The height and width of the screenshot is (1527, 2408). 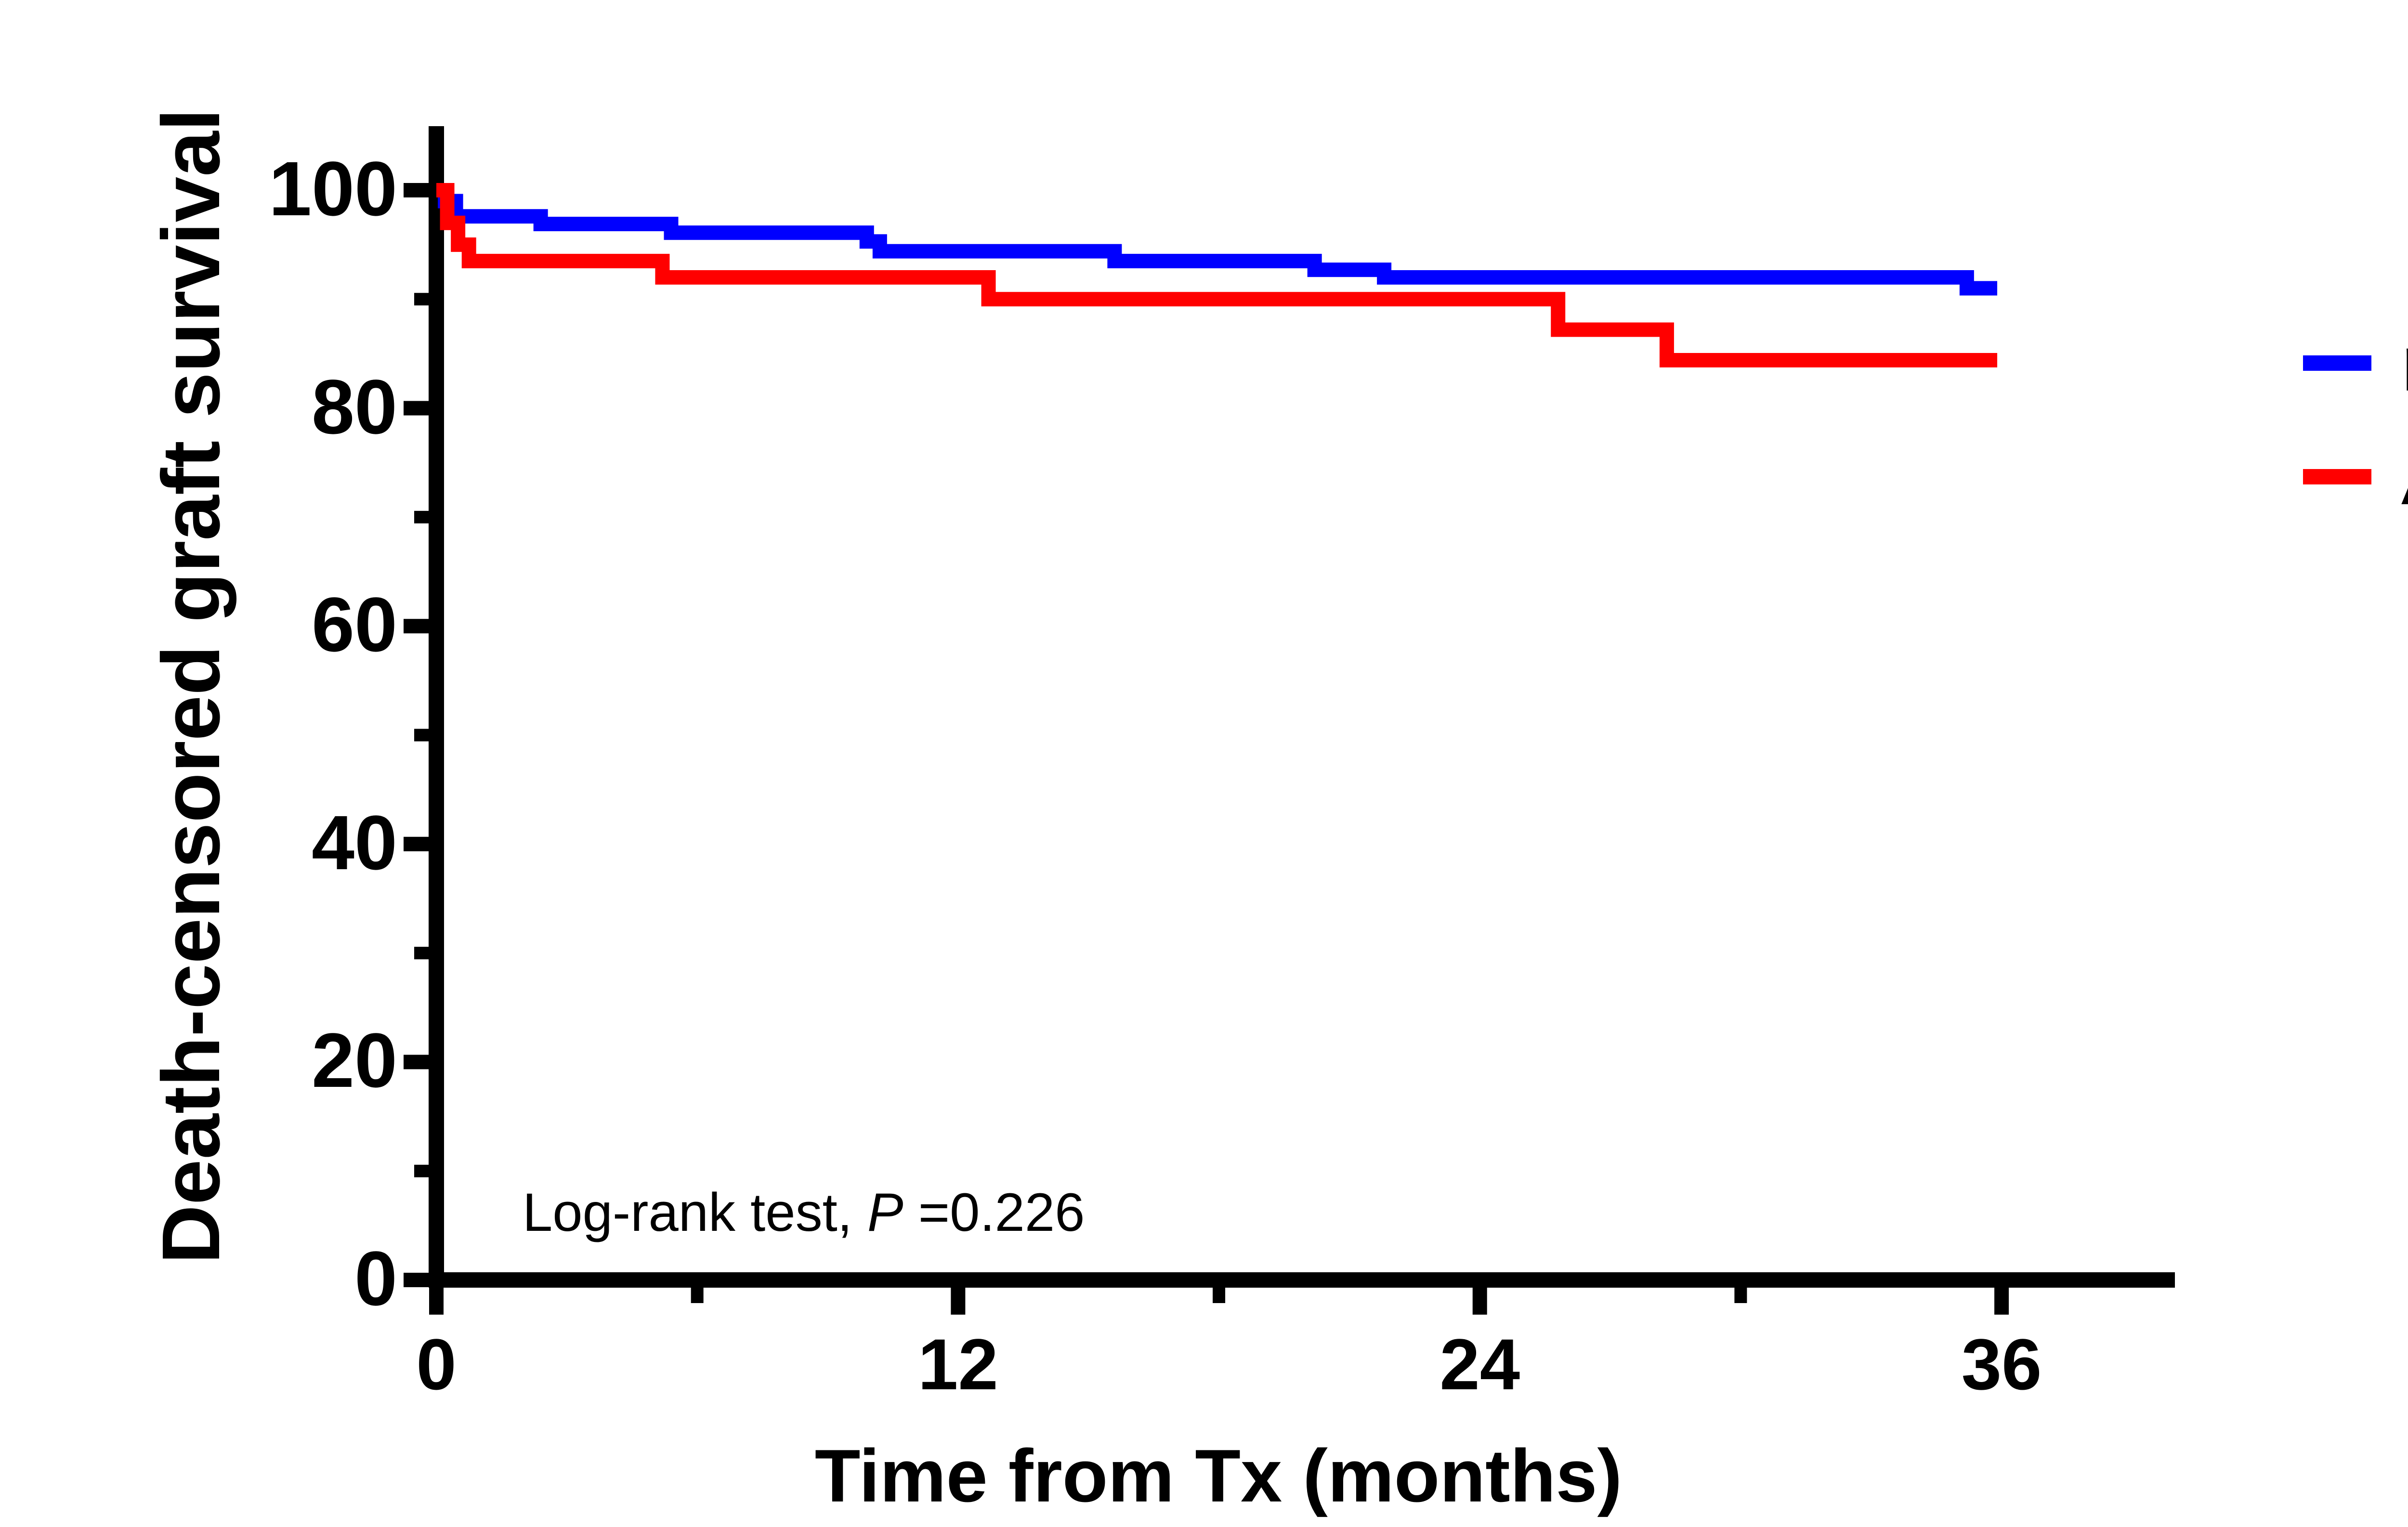 What do you see at coordinates (2404, 477) in the screenshot?
I see `legend-label-aki: AKI` at bounding box center [2404, 477].